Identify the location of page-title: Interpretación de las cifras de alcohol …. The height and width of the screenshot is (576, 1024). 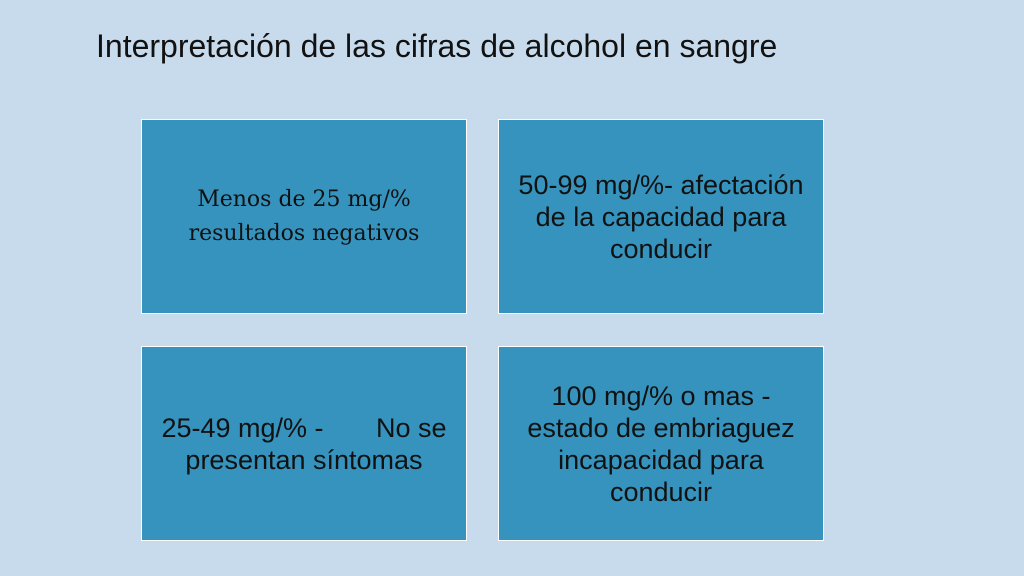
(437, 46).